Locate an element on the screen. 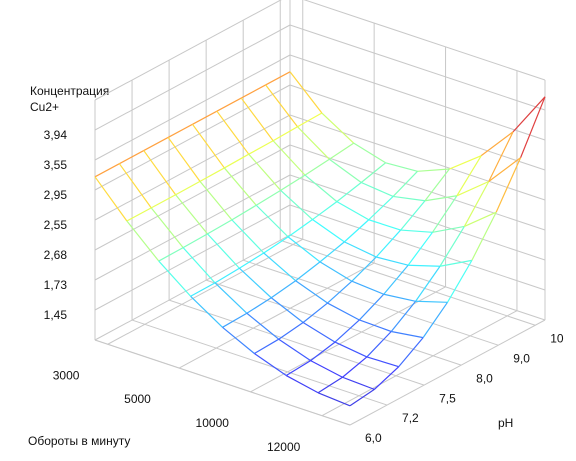 The height and width of the screenshot is (461, 576). z-tick-label: 2,68 is located at coordinates (56, 255).